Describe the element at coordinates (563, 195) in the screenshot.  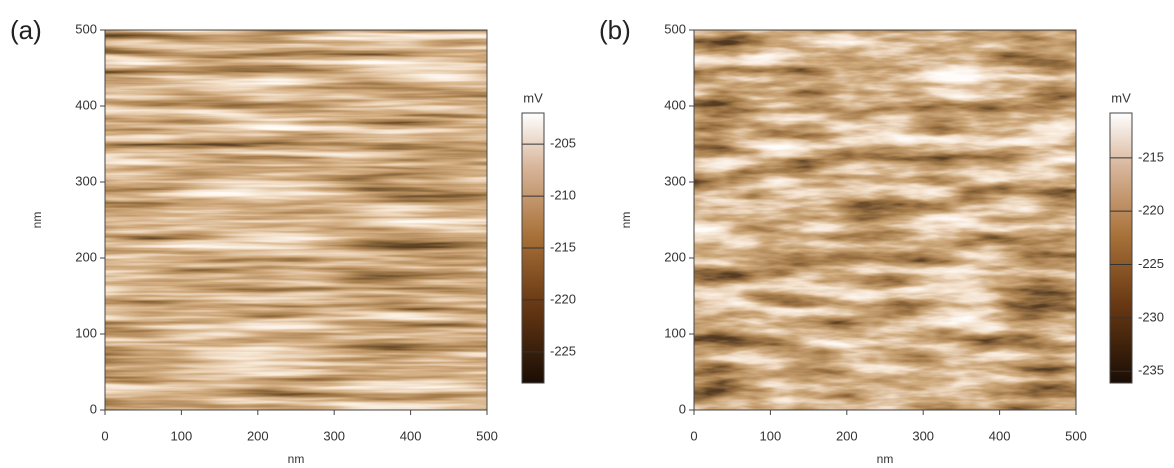
I see `colorbar-tick-label: -210` at that location.